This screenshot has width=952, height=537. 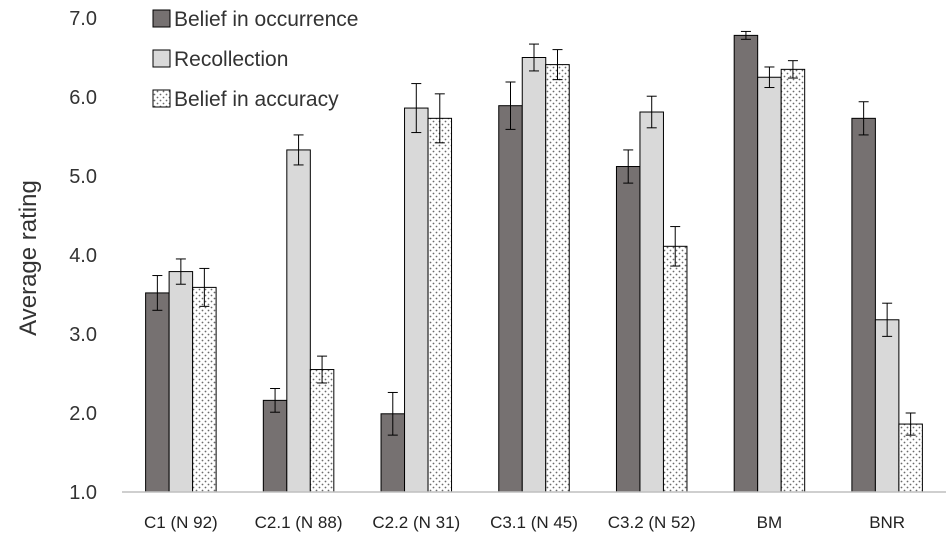 I want to click on y-tick-label: 4.0, so click(x=83, y=256).